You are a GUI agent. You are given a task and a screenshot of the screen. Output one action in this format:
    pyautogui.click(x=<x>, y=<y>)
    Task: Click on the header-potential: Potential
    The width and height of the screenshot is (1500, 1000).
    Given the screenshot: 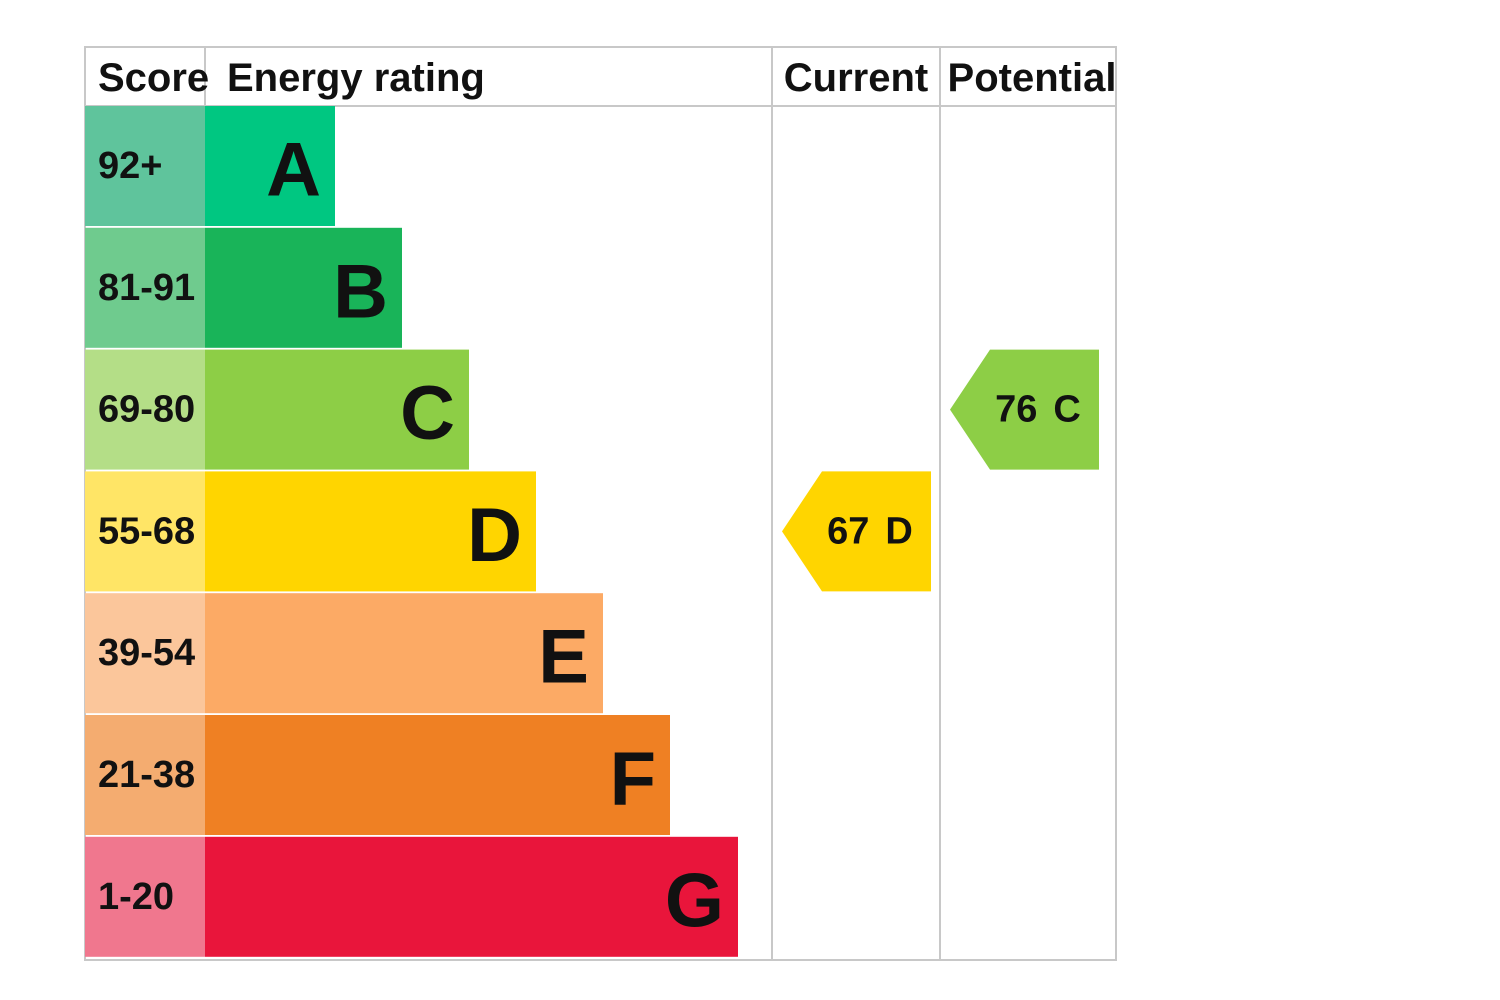 What is the action you would take?
    pyautogui.click(x=1032, y=78)
    